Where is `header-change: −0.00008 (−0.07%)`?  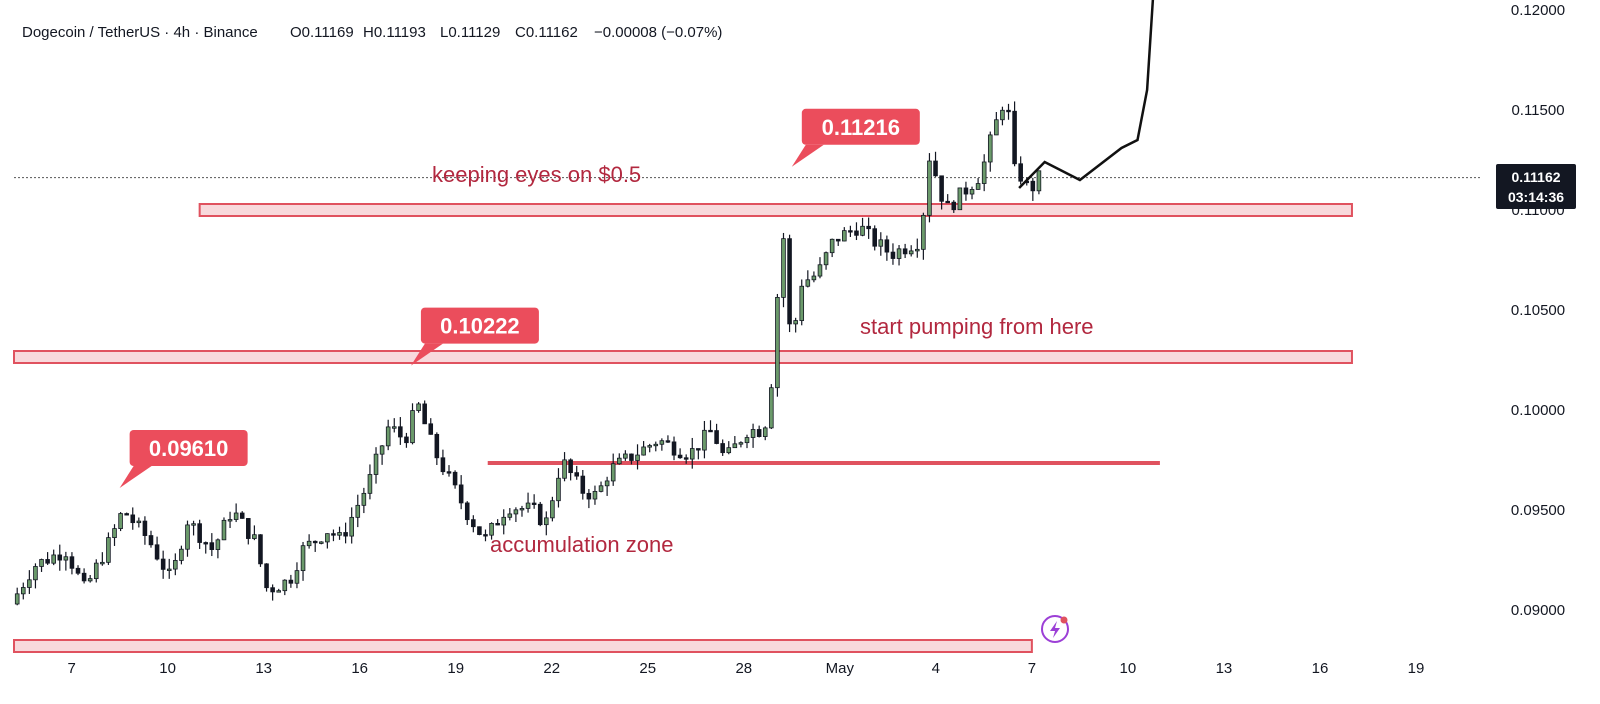
header-change: −0.00008 (−0.07%) is located at coordinates (658, 32).